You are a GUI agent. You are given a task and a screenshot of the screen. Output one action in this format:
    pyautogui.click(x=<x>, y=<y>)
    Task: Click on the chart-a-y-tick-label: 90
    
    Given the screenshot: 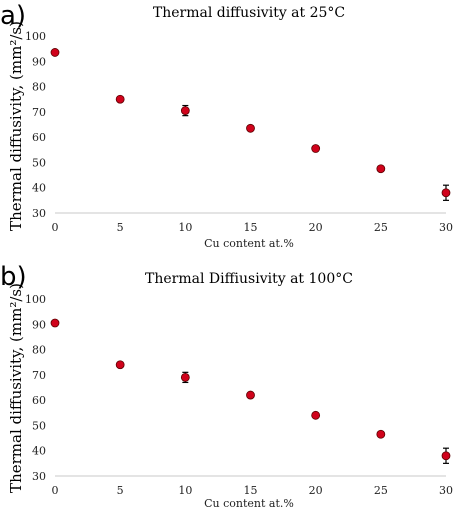 What is the action you would take?
    pyautogui.click(x=39, y=61)
    